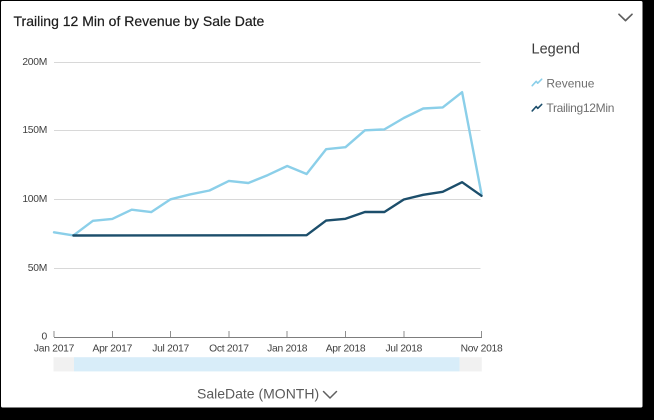  What do you see at coordinates (482, 349) in the screenshot?
I see `svg-text: Nov 2018` at bounding box center [482, 349].